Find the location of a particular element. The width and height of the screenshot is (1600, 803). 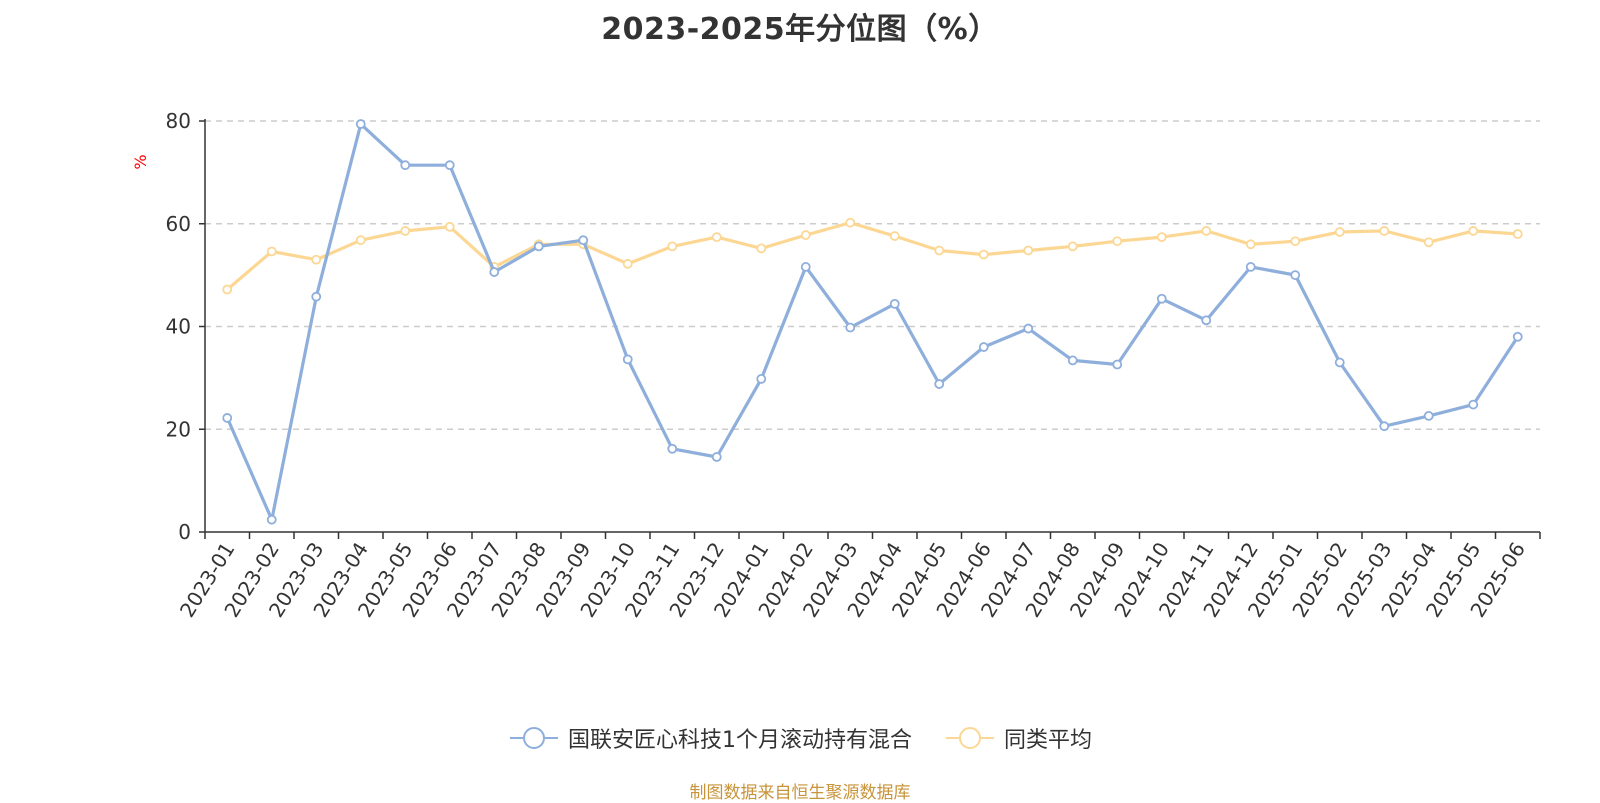

y-axis-label: % is located at coordinates (140, 161).